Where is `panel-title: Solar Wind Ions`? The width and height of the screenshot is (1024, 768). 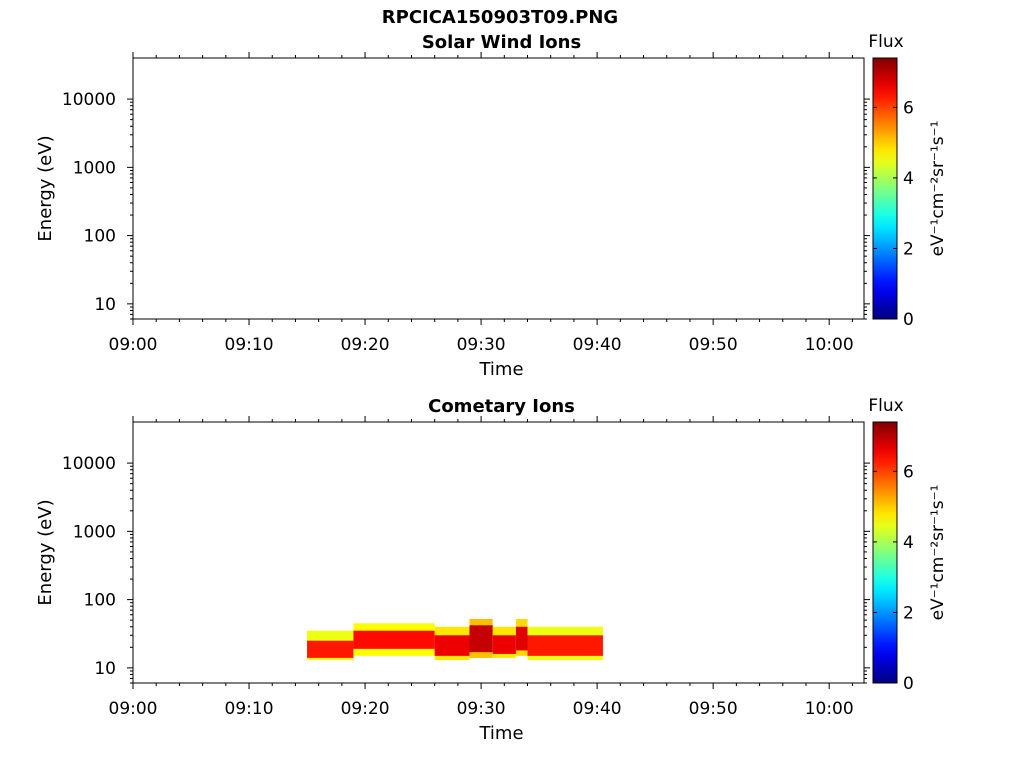 panel-title: Solar Wind Ions is located at coordinates (501, 42).